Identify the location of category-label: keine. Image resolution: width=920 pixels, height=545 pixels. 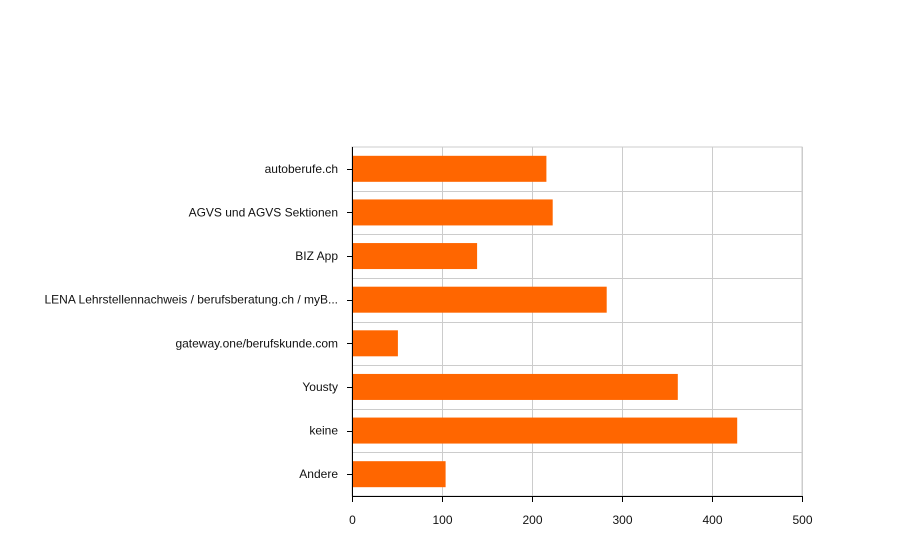
(323, 431).